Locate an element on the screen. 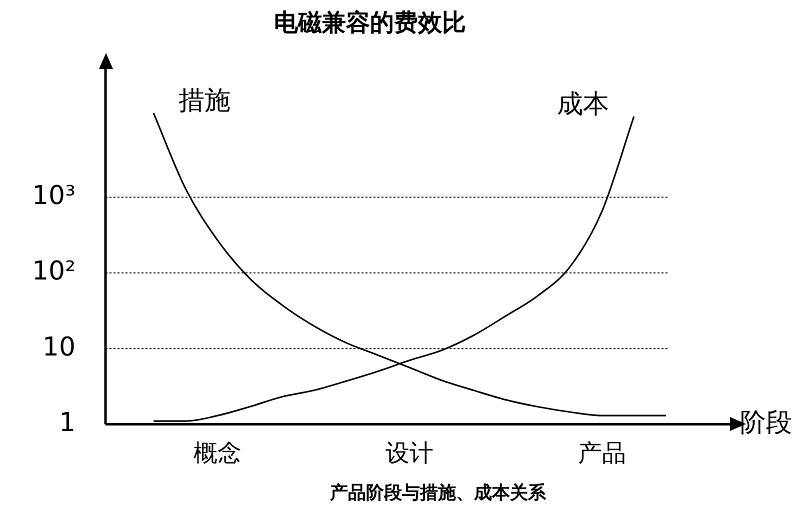  y-tick-label: 10 is located at coordinates (59, 347).